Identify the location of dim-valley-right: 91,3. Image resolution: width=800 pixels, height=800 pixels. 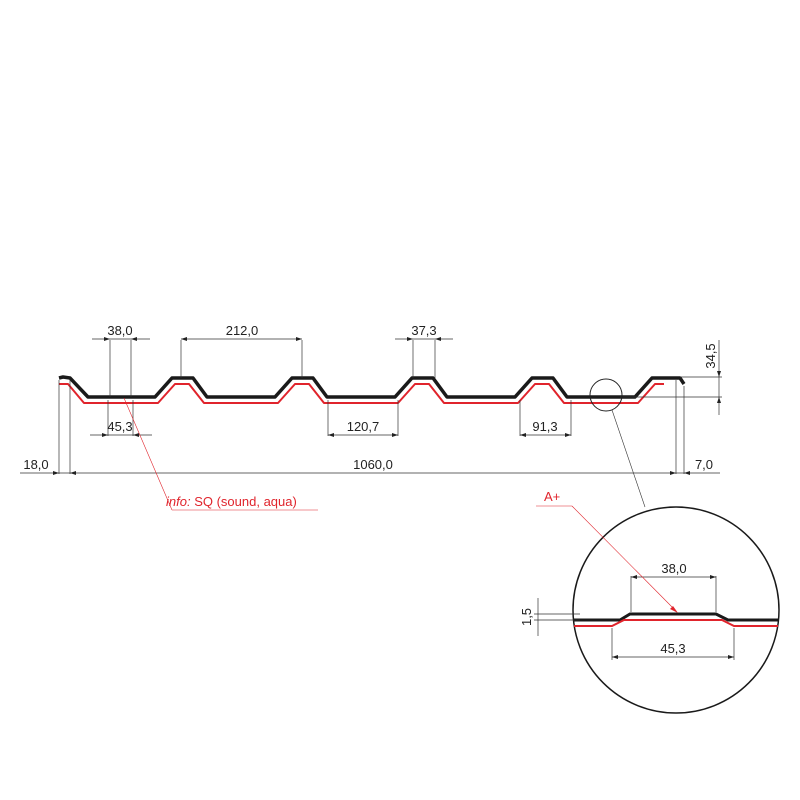
(544, 426).